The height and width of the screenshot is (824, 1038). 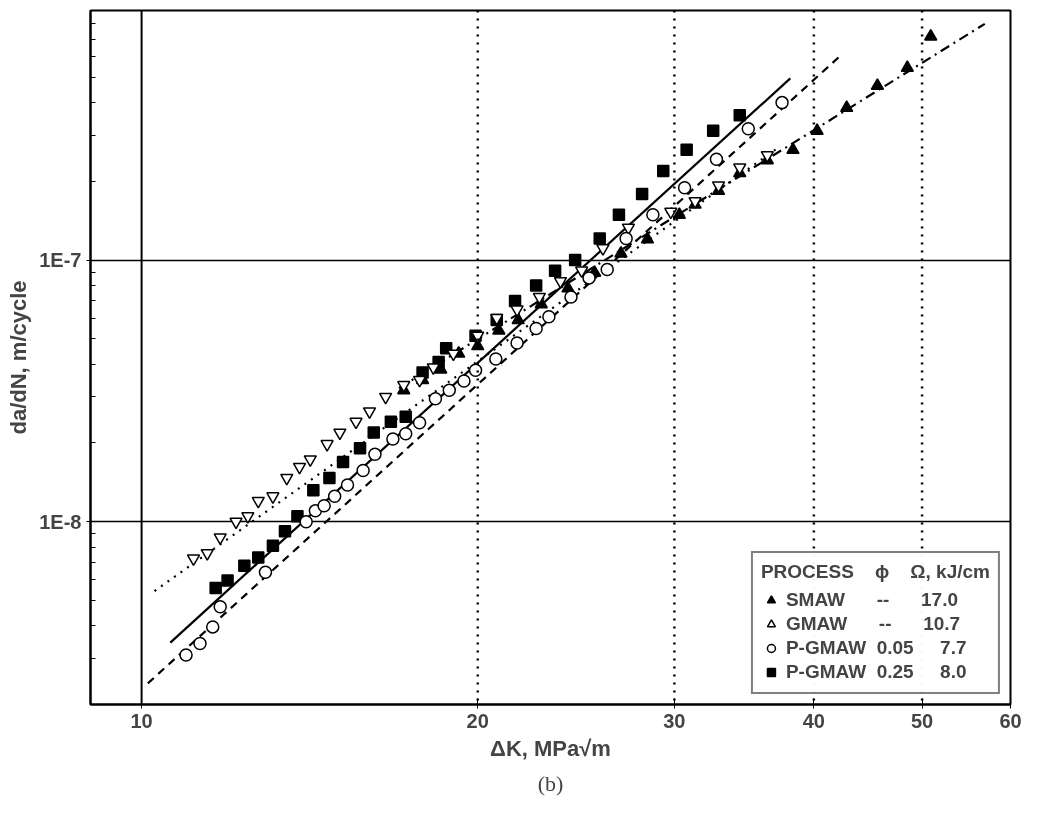 I want to click on legend-label: GMAW -- 10.7, so click(x=873, y=624).